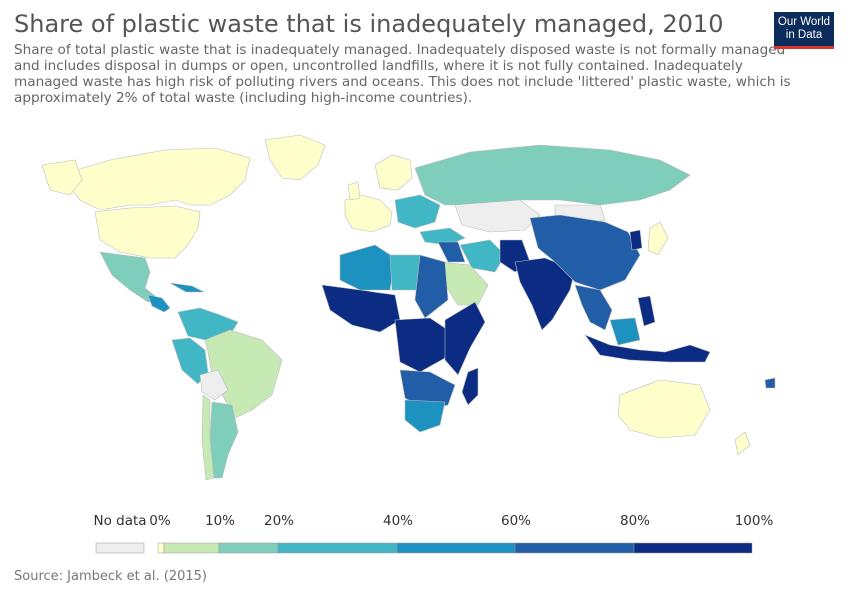 This screenshot has width=850, height=600. What do you see at coordinates (636, 240) in the screenshot?
I see `country-korea` at bounding box center [636, 240].